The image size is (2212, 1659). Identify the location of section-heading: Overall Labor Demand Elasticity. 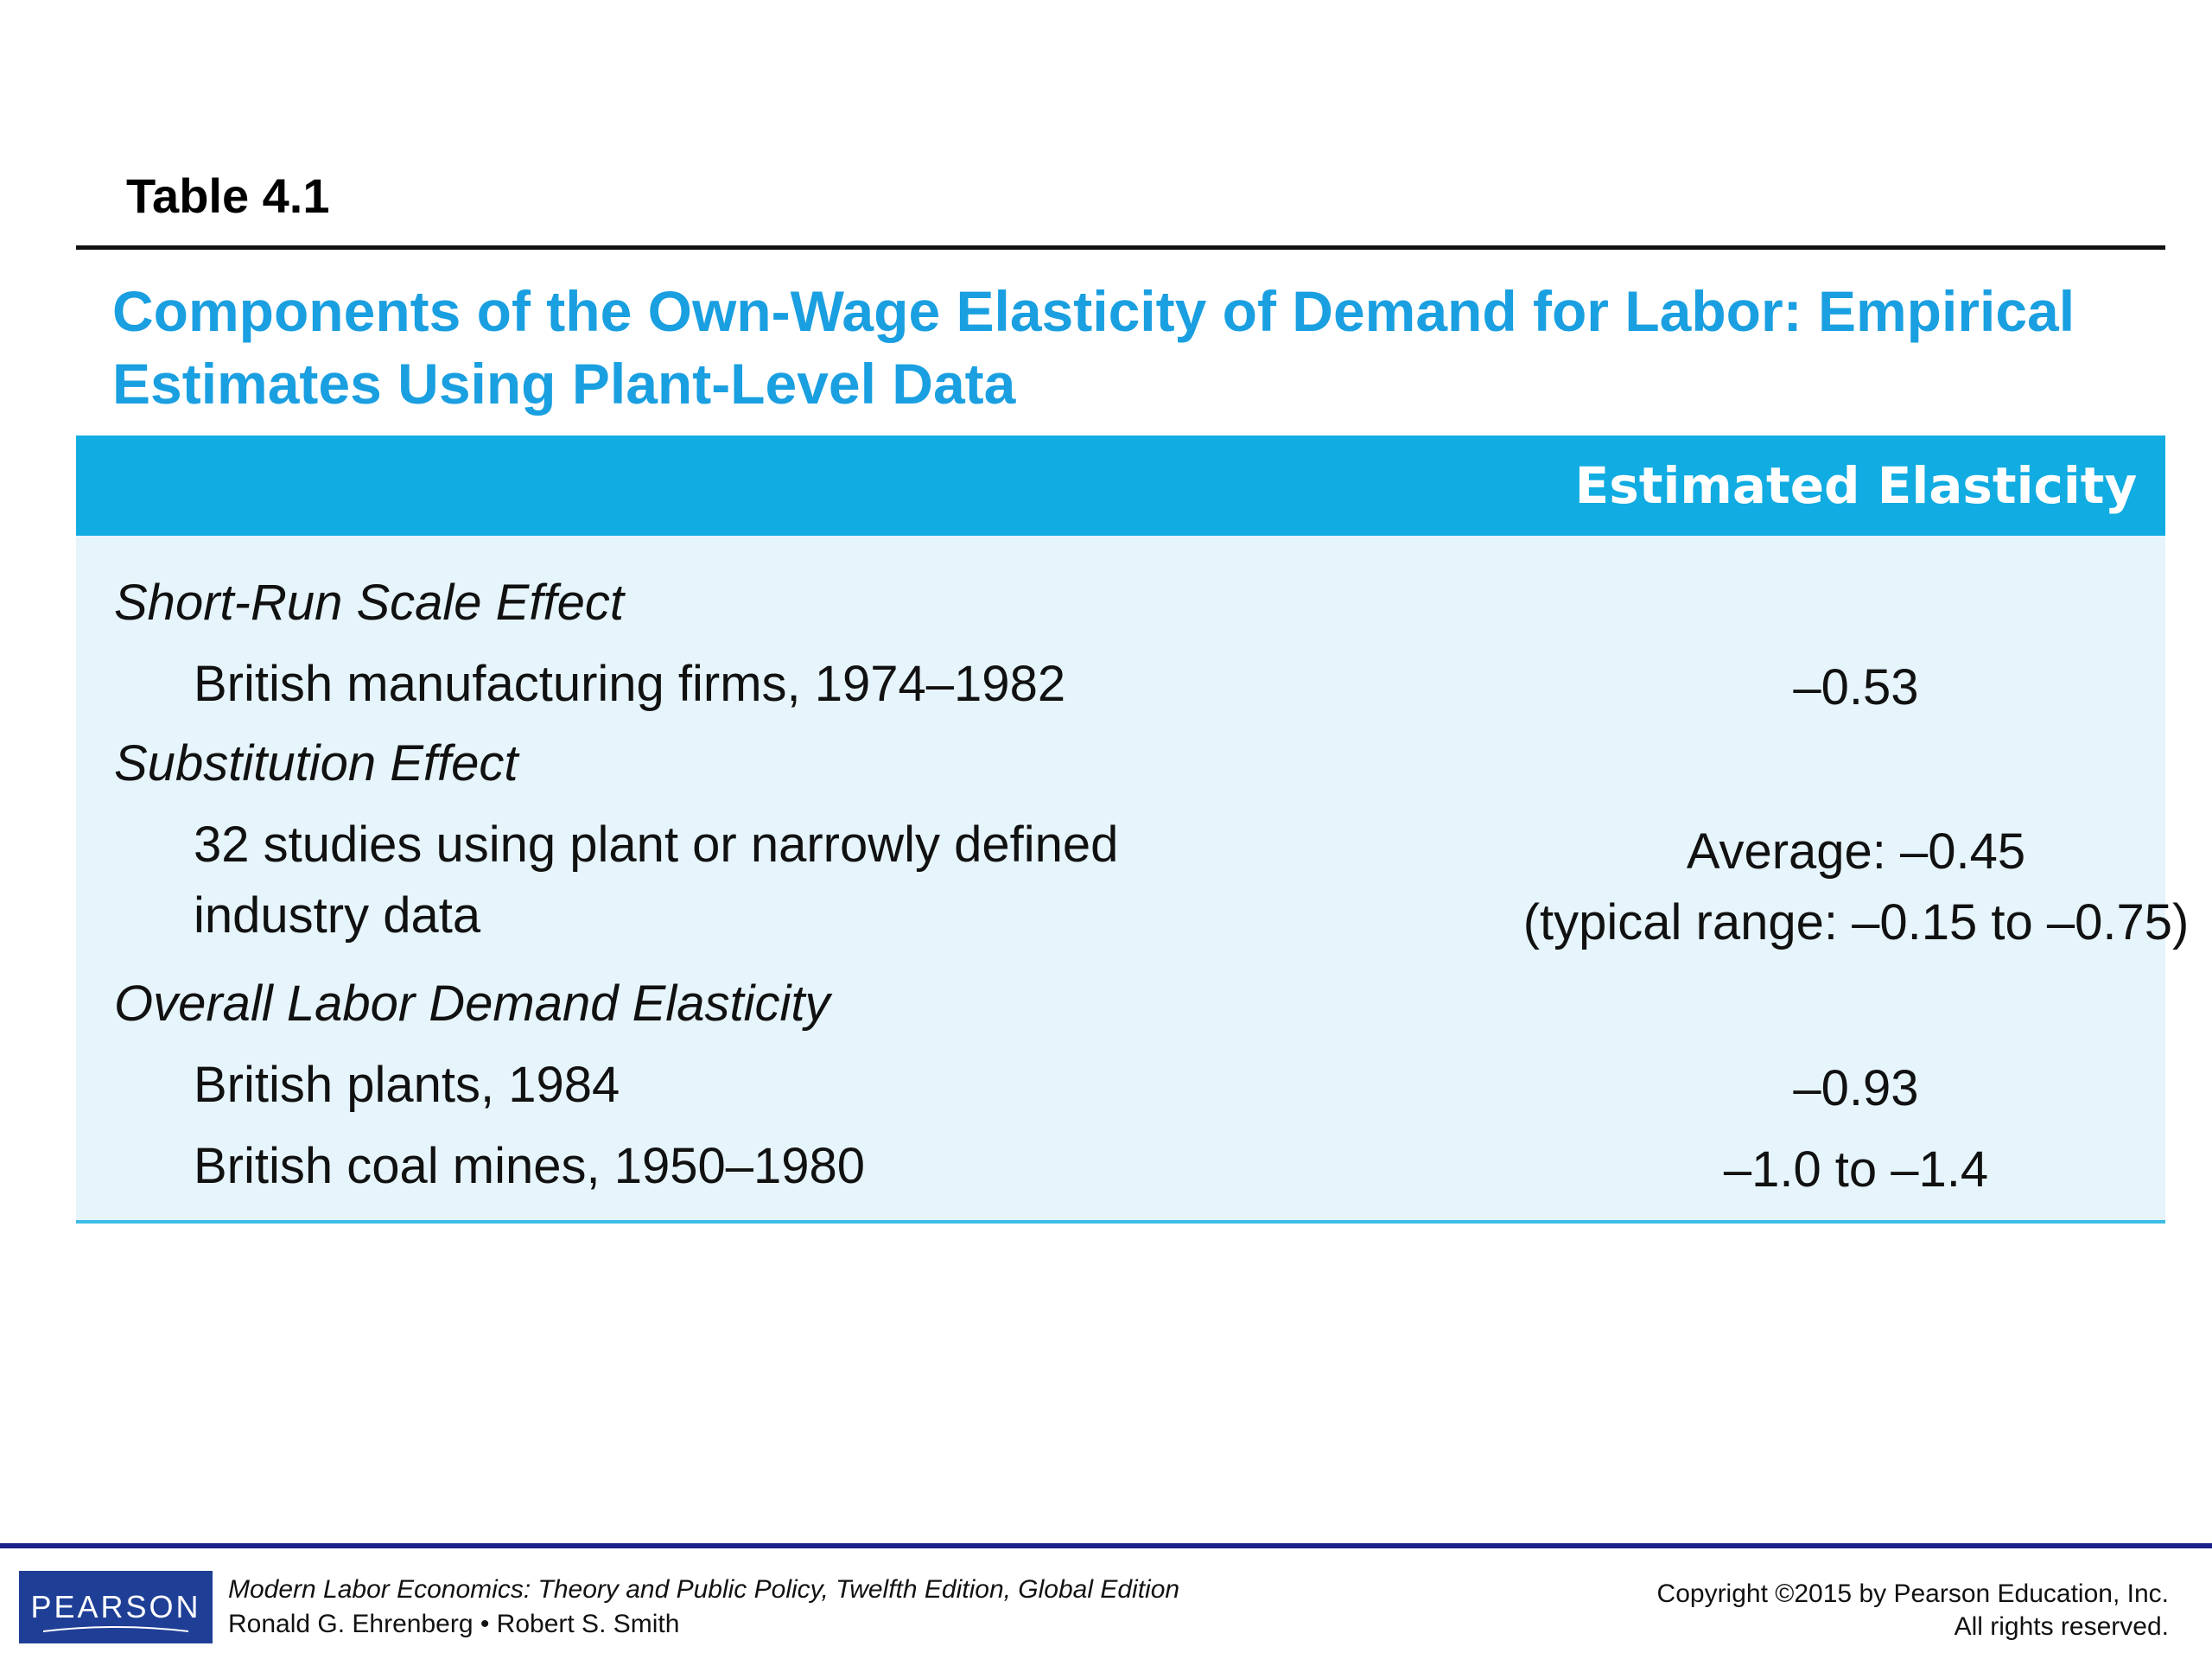
(472, 1004).